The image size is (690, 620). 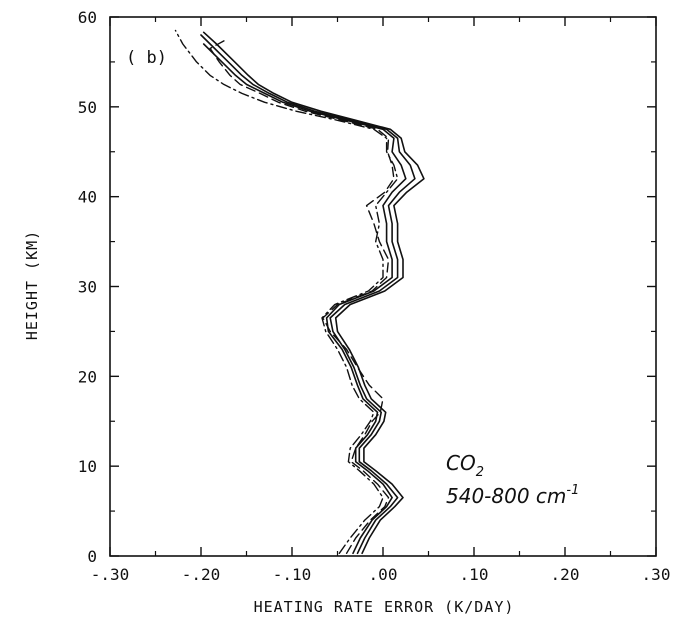 I want to click on y-tick-label: 20, so click(x=87, y=376).